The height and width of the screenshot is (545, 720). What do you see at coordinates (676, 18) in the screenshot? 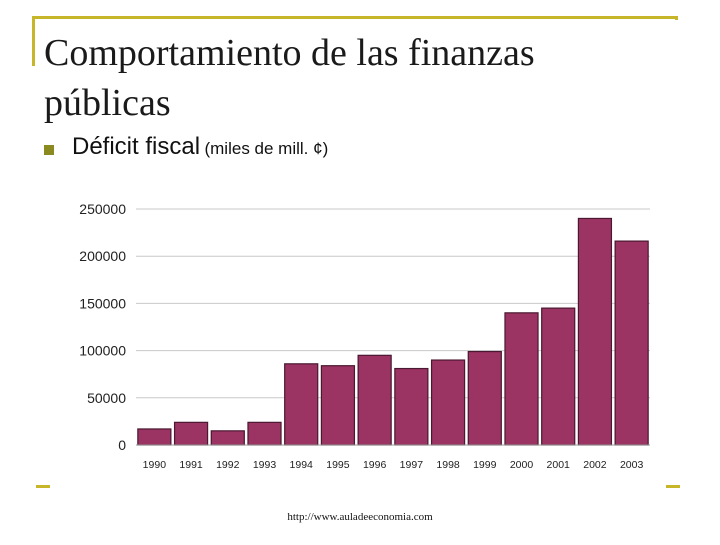
I see `frame-right-tick` at bounding box center [676, 18].